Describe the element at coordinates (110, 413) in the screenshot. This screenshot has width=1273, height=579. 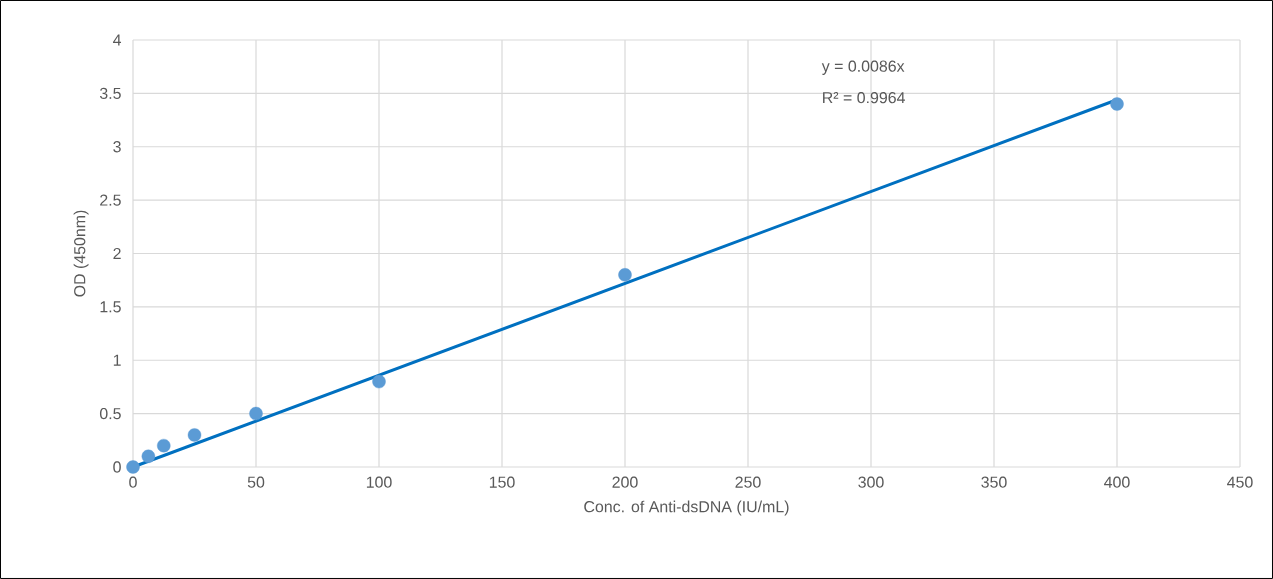
I see `y-tick-label: 0.5` at that location.